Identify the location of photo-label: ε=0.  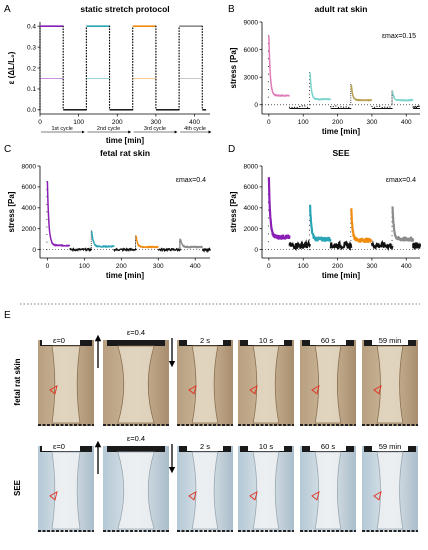
(59, 446).